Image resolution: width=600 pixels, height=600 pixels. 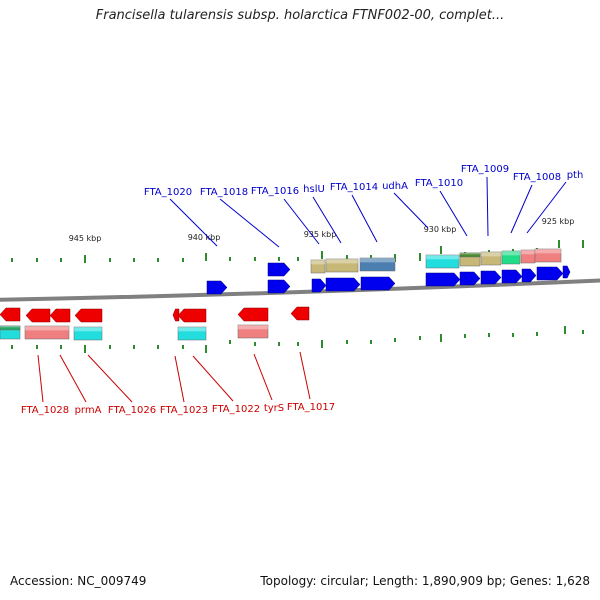 What do you see at coordinates (320, 234) in the screenshot?
I see `scale-label: 935 kbp` at bounding box center [320, 234].